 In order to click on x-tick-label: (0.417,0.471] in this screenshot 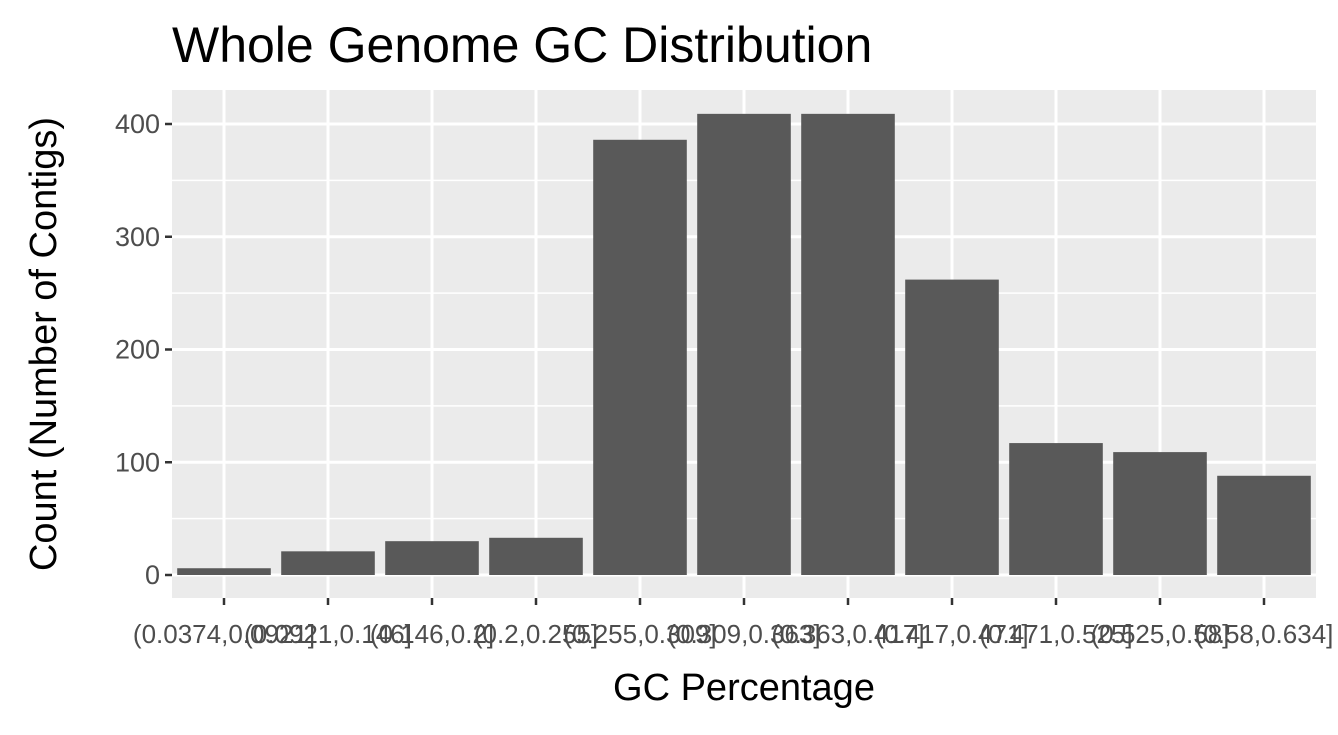, I will do `click(951, 634)`.